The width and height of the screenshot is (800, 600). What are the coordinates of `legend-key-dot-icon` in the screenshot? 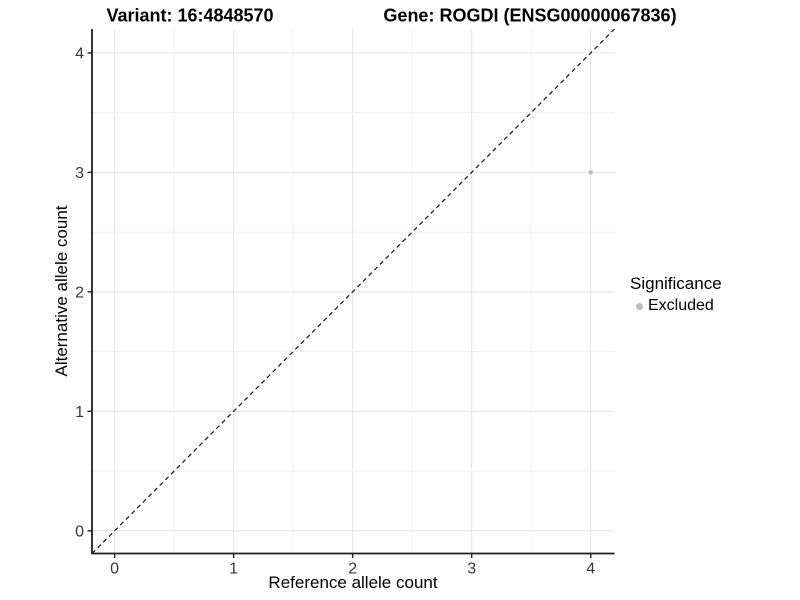 It's located at (639, 306).